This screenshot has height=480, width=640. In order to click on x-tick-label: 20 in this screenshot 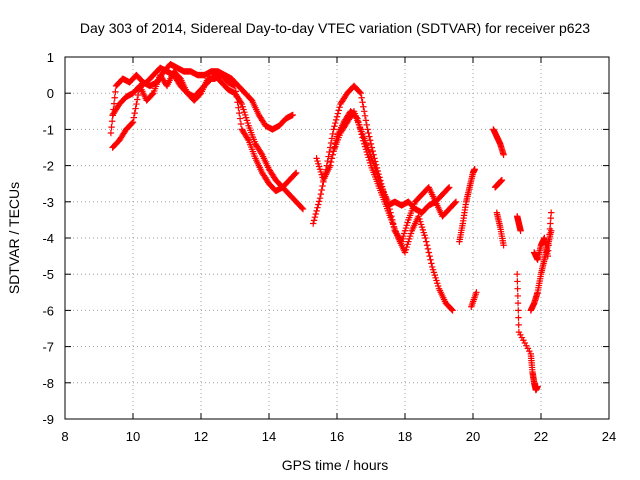, I will do `click(473, 436)`.